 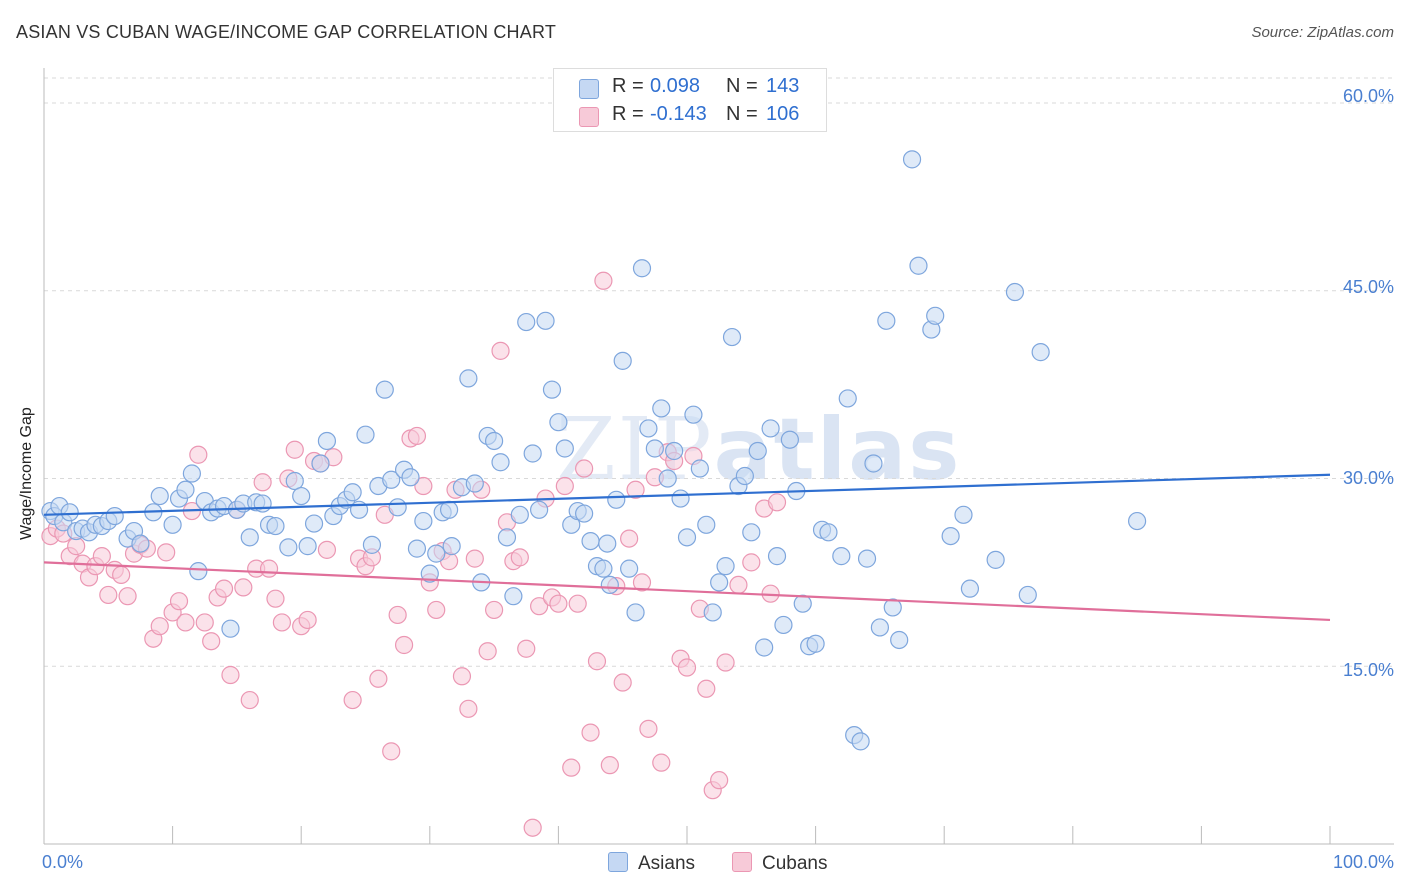 What do you see at coordinates (1322, 32) in the screenshot?
I see `source-credit: Source: ZipAtlas.com` at bounding box center [1322, 32].